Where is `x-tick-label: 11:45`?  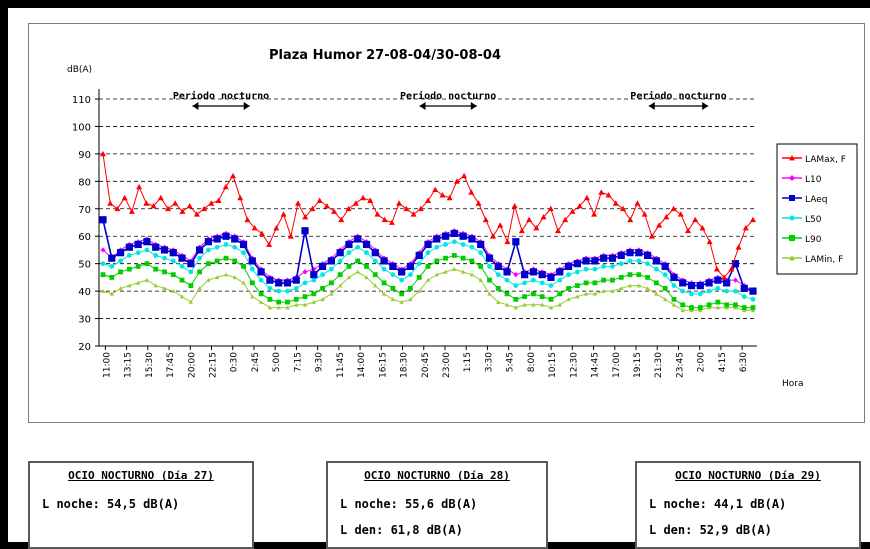
x-tick-label: 11:45 is located at coordinates (341, 365).